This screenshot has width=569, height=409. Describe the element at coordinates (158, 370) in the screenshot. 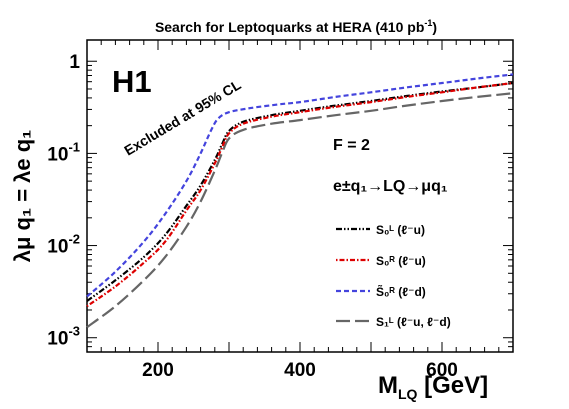

I see `x-tick-label: 200` at that location.